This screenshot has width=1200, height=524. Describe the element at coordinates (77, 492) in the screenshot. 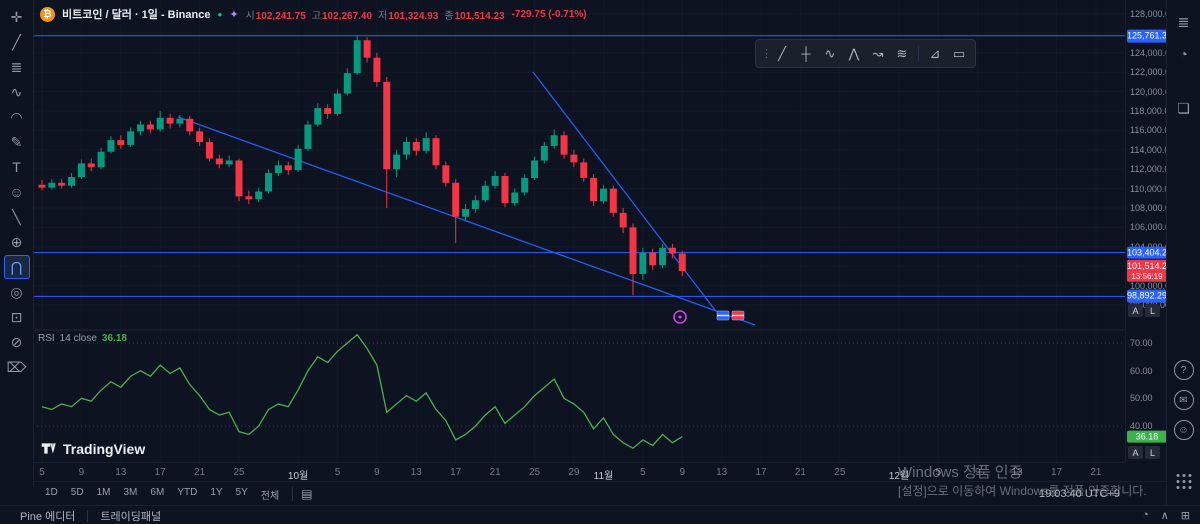

I see `interval-button-5d: 5D` at that location.